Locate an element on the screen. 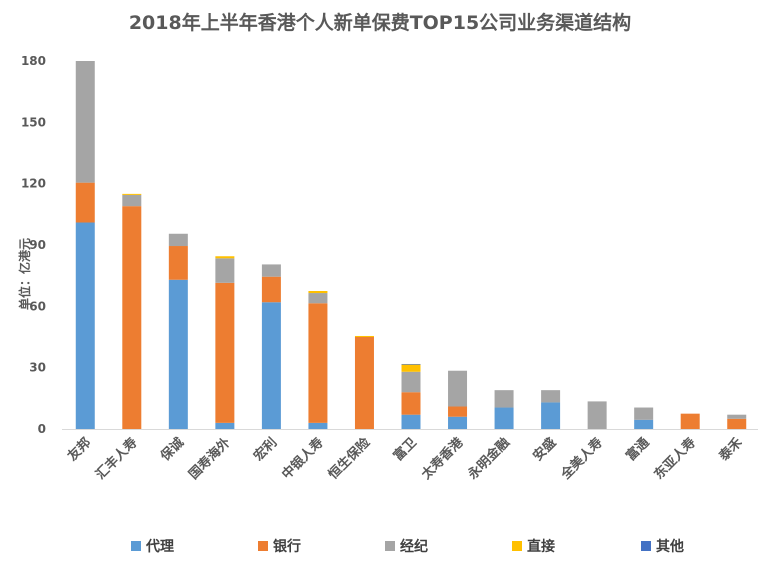  legend-label: 其他 is located at coordinates (670, 547).